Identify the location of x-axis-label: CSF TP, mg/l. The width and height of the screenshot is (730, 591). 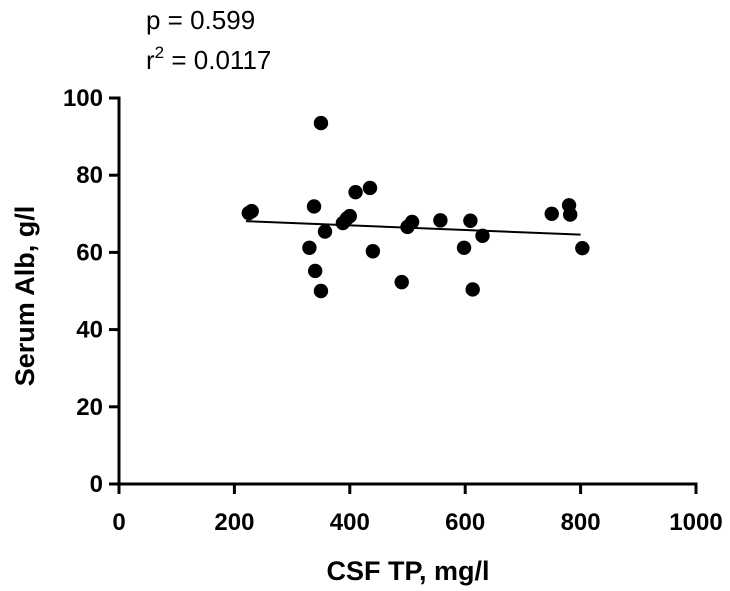
(407, 571).